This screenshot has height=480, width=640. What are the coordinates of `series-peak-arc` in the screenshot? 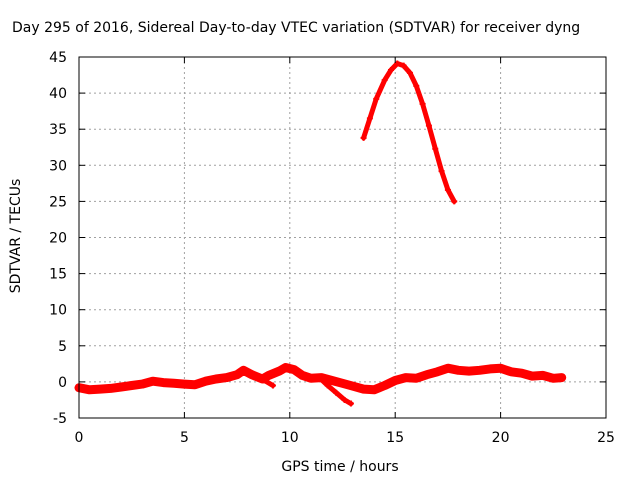 It's located at (409, 132).